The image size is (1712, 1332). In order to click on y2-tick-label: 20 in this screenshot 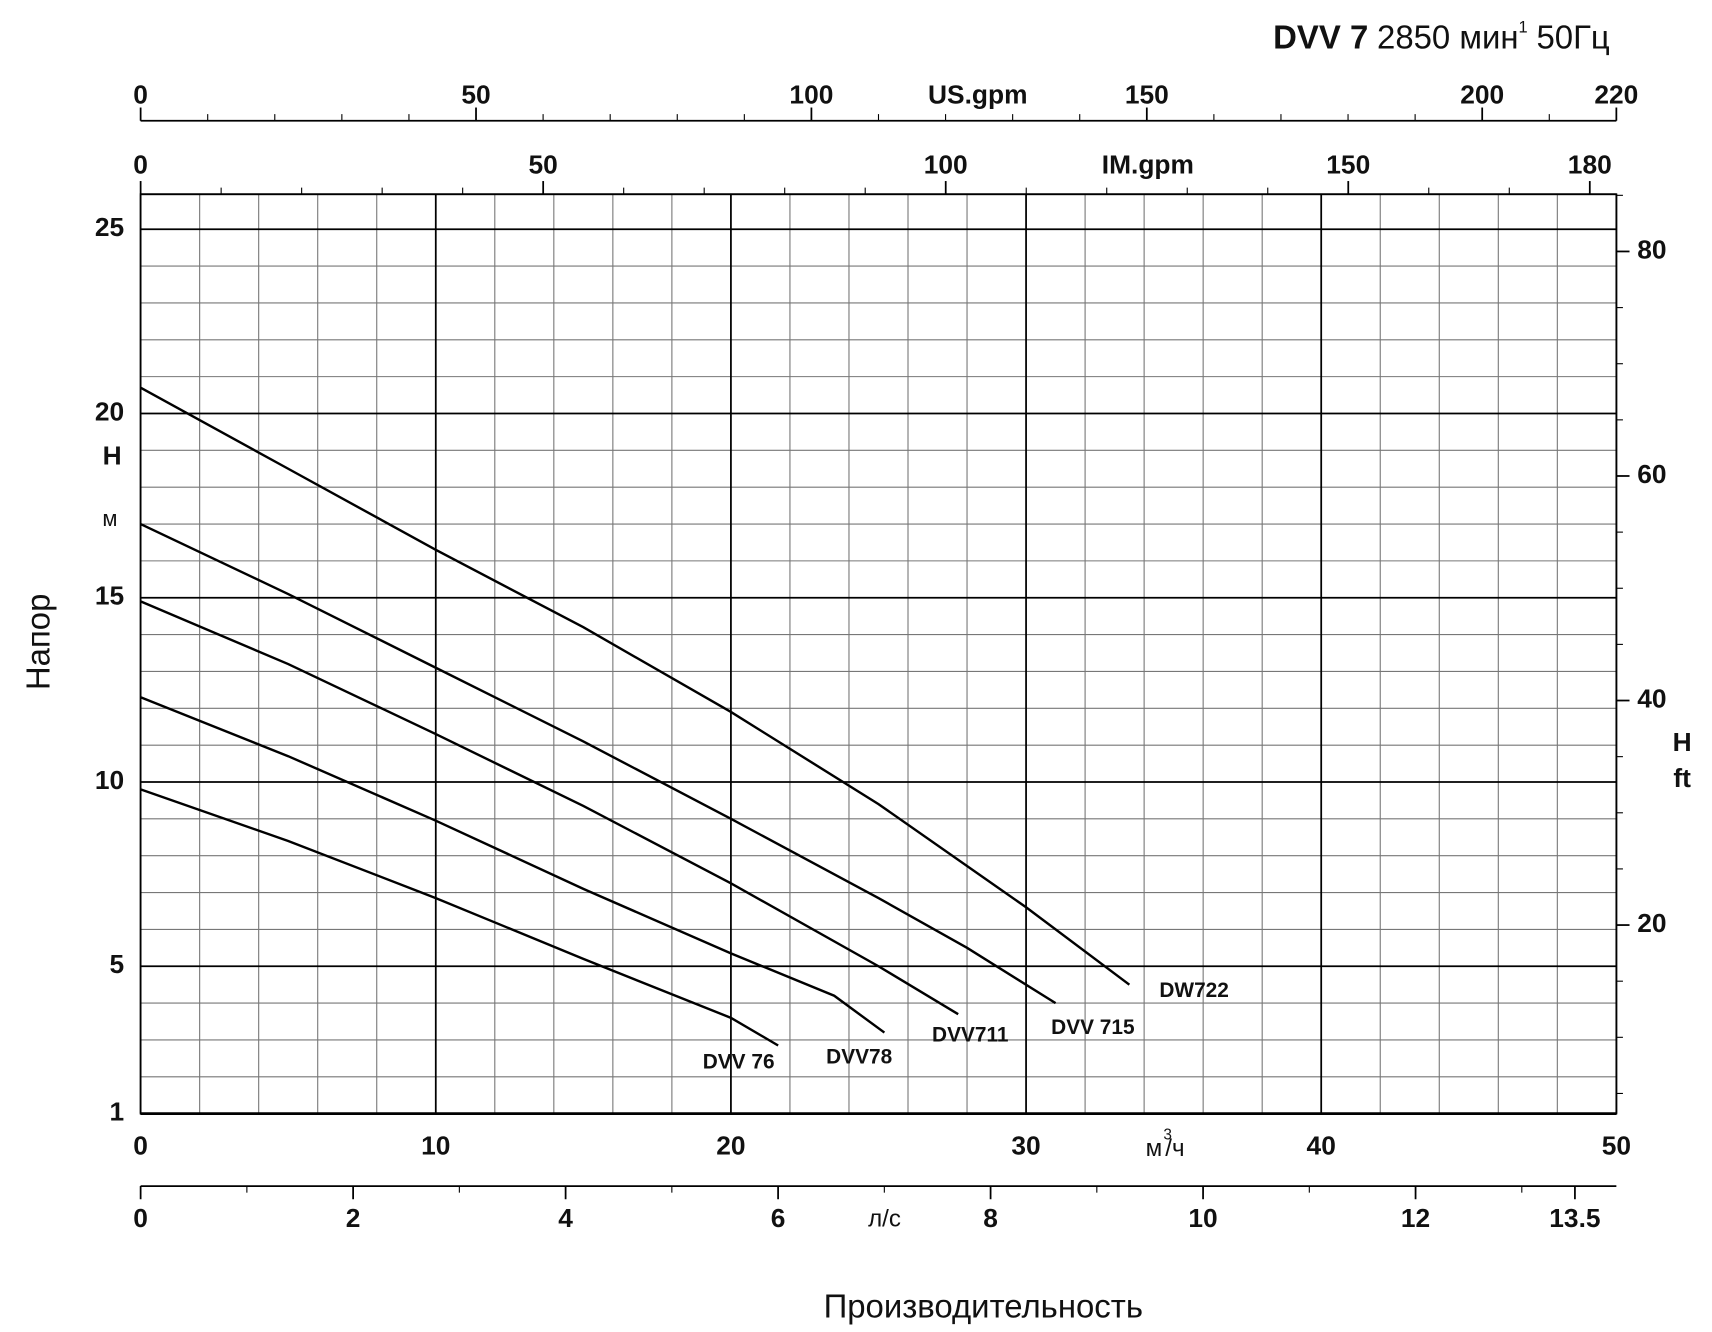, I will do `click(1651, 923)`.